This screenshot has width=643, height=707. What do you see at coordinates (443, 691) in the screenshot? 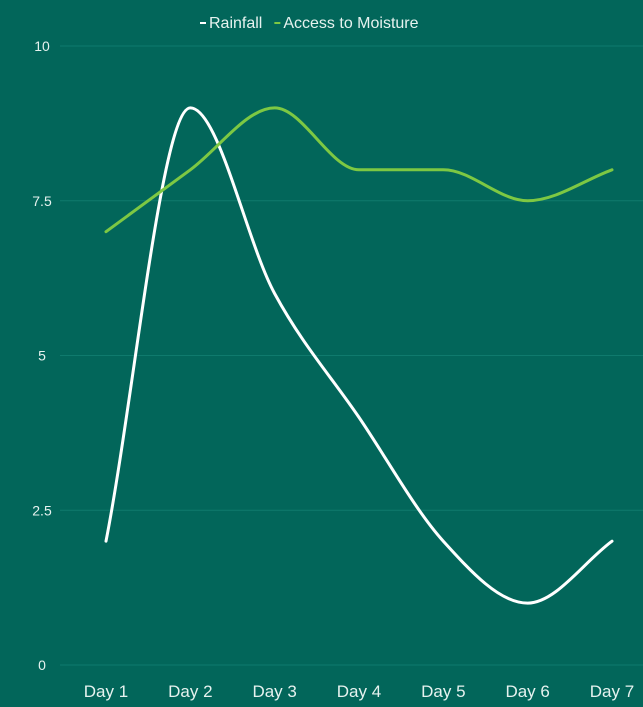
I see `x-tick-label: Day 5` at bounding box center [443, 691].